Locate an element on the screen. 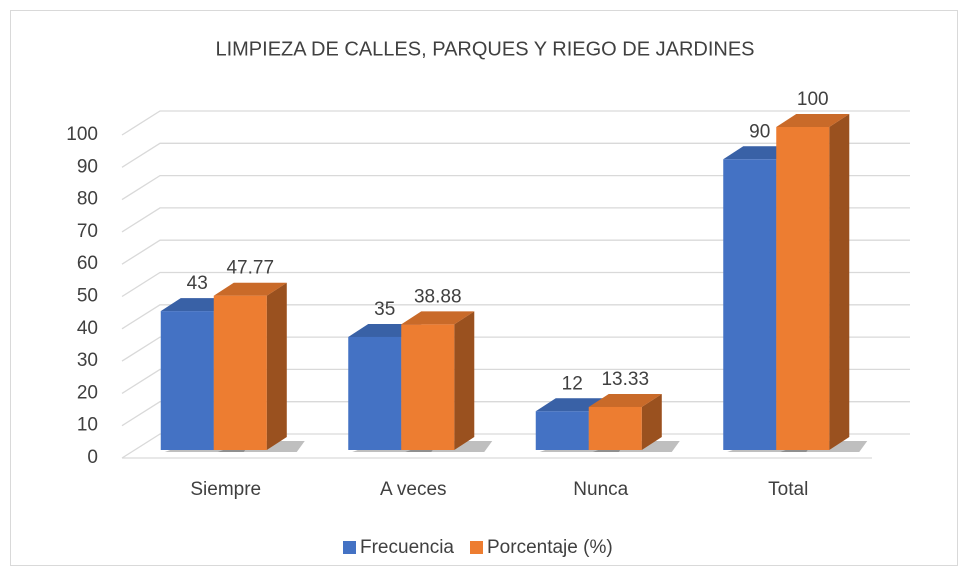  y-tick-label: 0 is located at coordinates (92, 457).